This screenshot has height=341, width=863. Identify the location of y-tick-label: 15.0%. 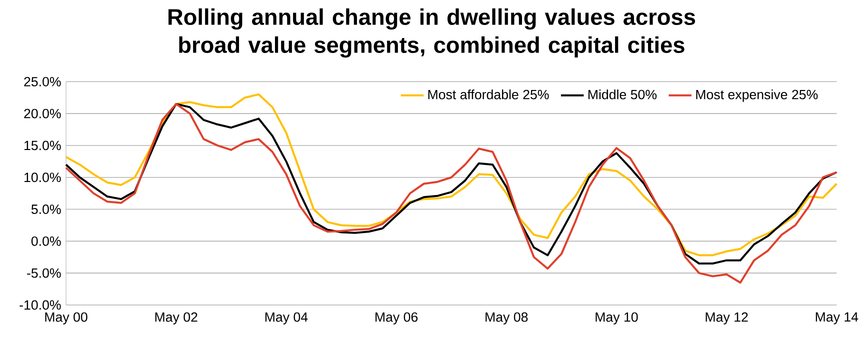
(42, 145).